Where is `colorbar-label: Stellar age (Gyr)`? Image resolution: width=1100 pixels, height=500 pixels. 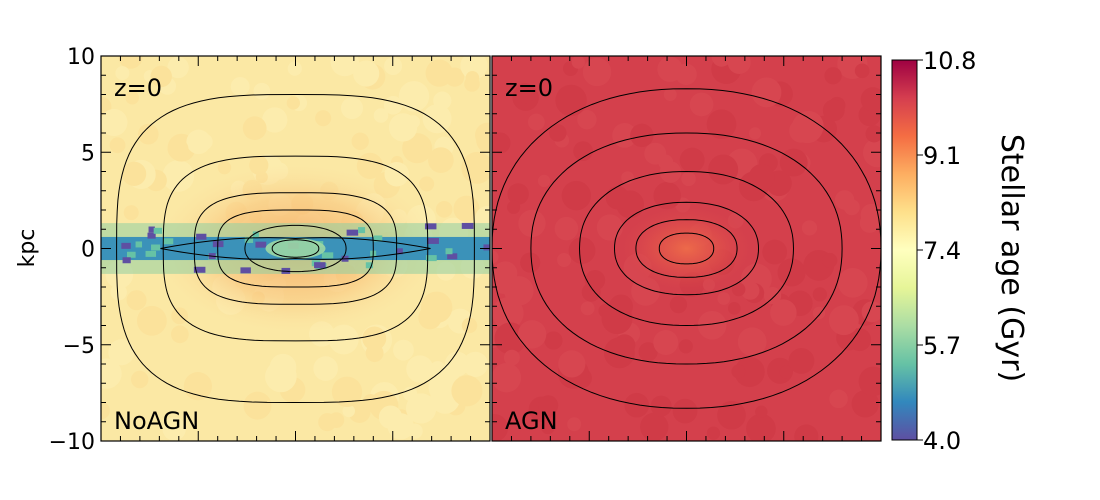 colorbar-label: Stellar age (Gyr) is located at coordinates (1011, 258).